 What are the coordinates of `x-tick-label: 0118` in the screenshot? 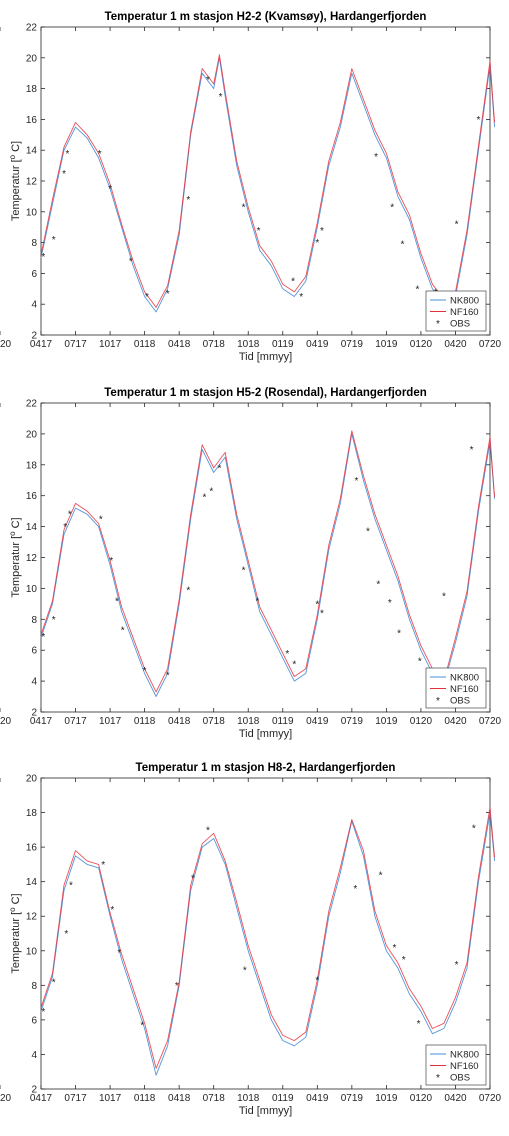 It's located at (145, 344).